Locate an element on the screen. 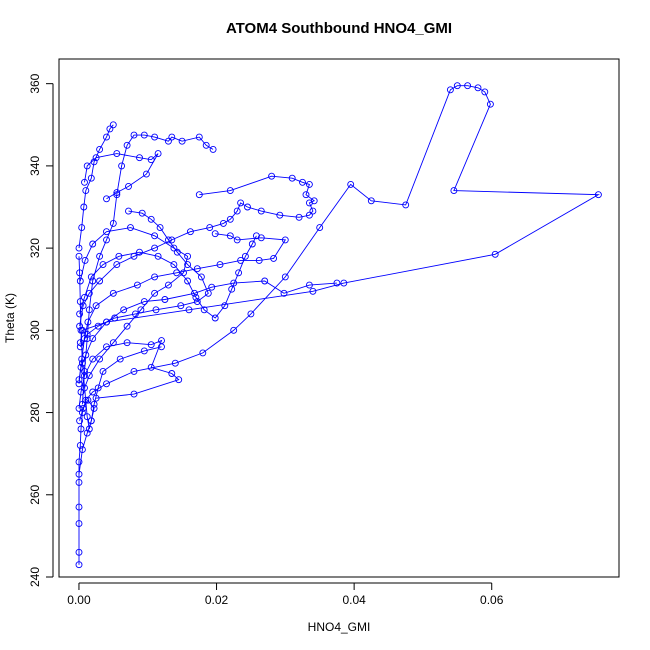 This screenshot has height=650, width=650. y-tick-label: 360 is located at coordinates (35, 83).